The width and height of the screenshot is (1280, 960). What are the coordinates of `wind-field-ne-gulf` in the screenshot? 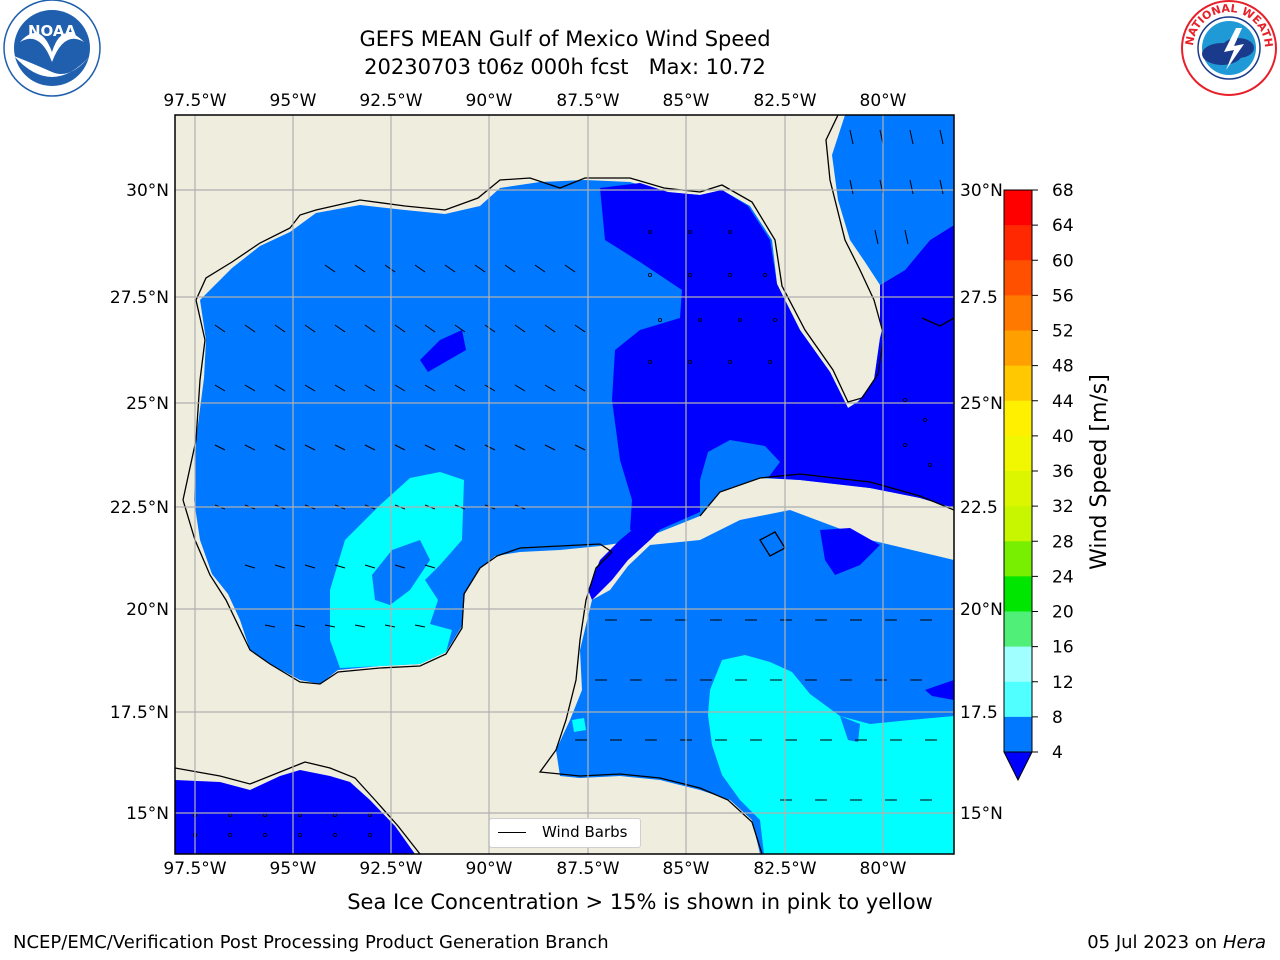 It's located at (777, 358).